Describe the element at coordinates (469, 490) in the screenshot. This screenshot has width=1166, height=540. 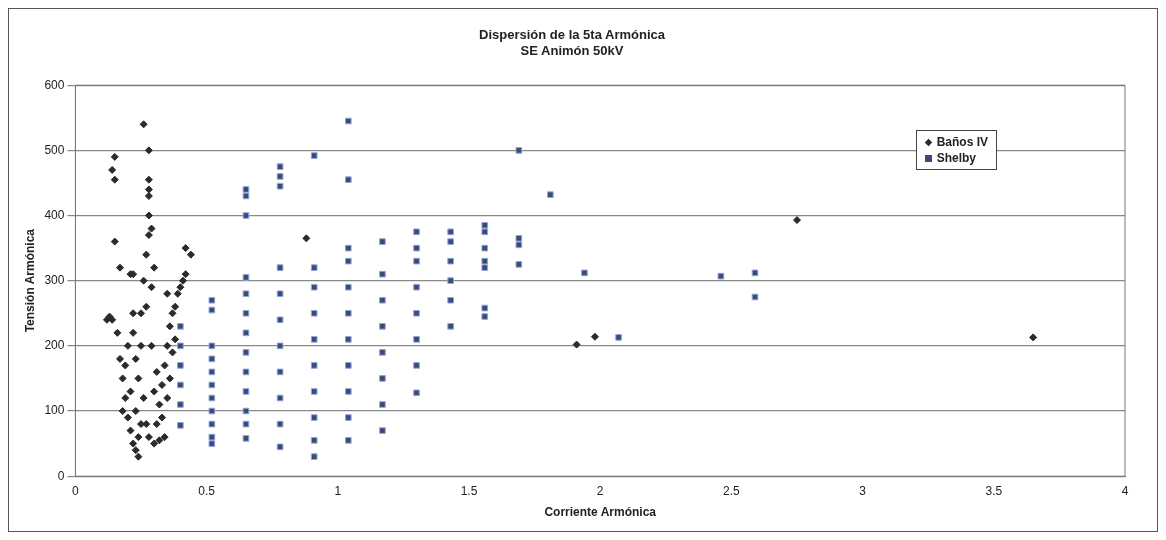
I see `x-tick-label: 1.5` at that location.